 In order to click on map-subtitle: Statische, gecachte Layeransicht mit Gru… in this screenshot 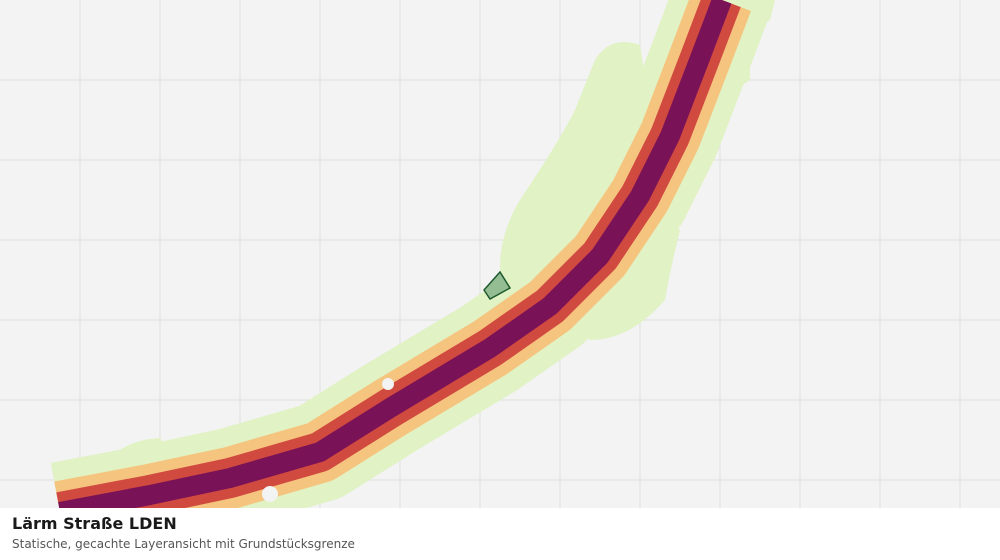, I will do `click(183, 544)`.